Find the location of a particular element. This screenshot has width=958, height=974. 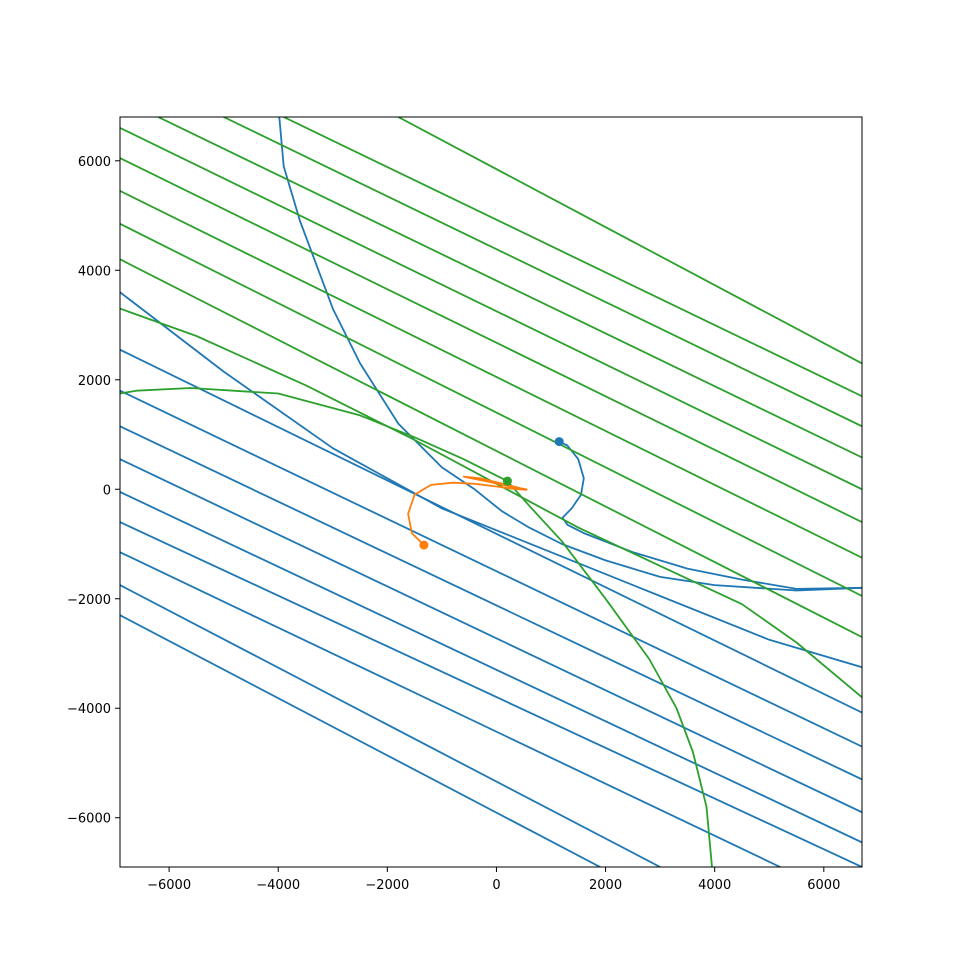

x-axis: −6000 −4000 −2000 0 2000 4000 6000 is located at coordinates (493, 880).